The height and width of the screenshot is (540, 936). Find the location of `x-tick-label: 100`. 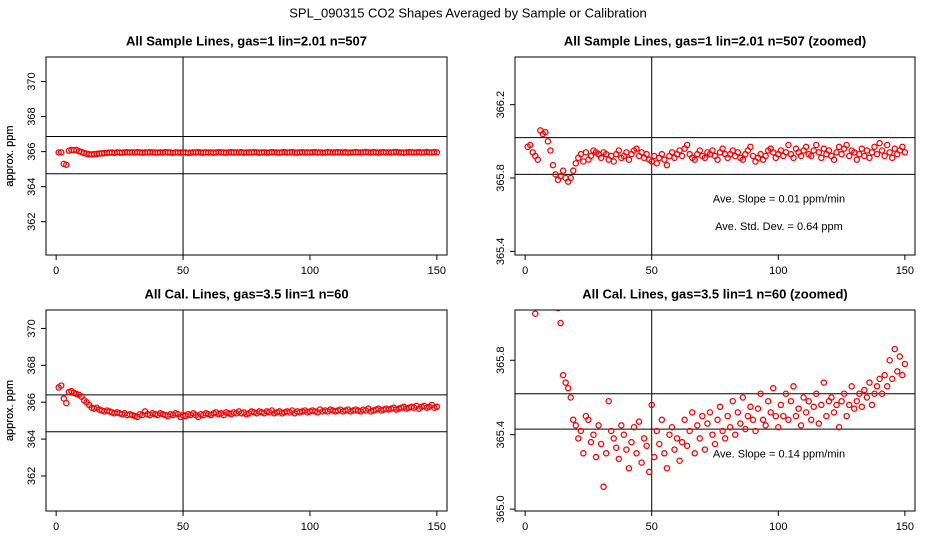

x-tick-label: 100 is located at coordinates (310, 271).